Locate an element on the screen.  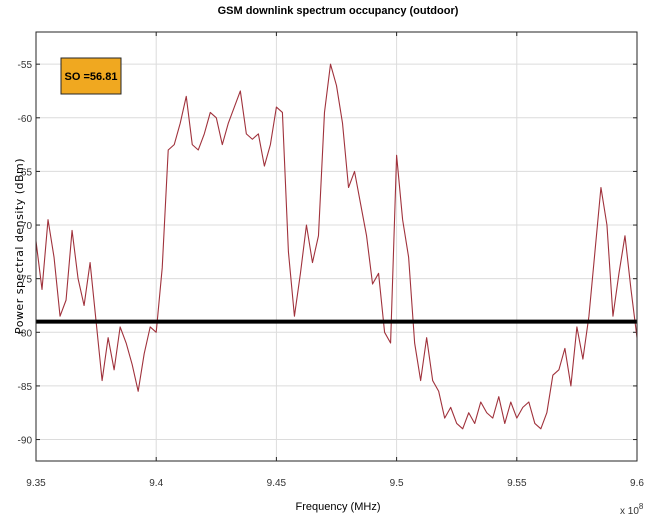
annotation-background is located at coordinates (91, 76).